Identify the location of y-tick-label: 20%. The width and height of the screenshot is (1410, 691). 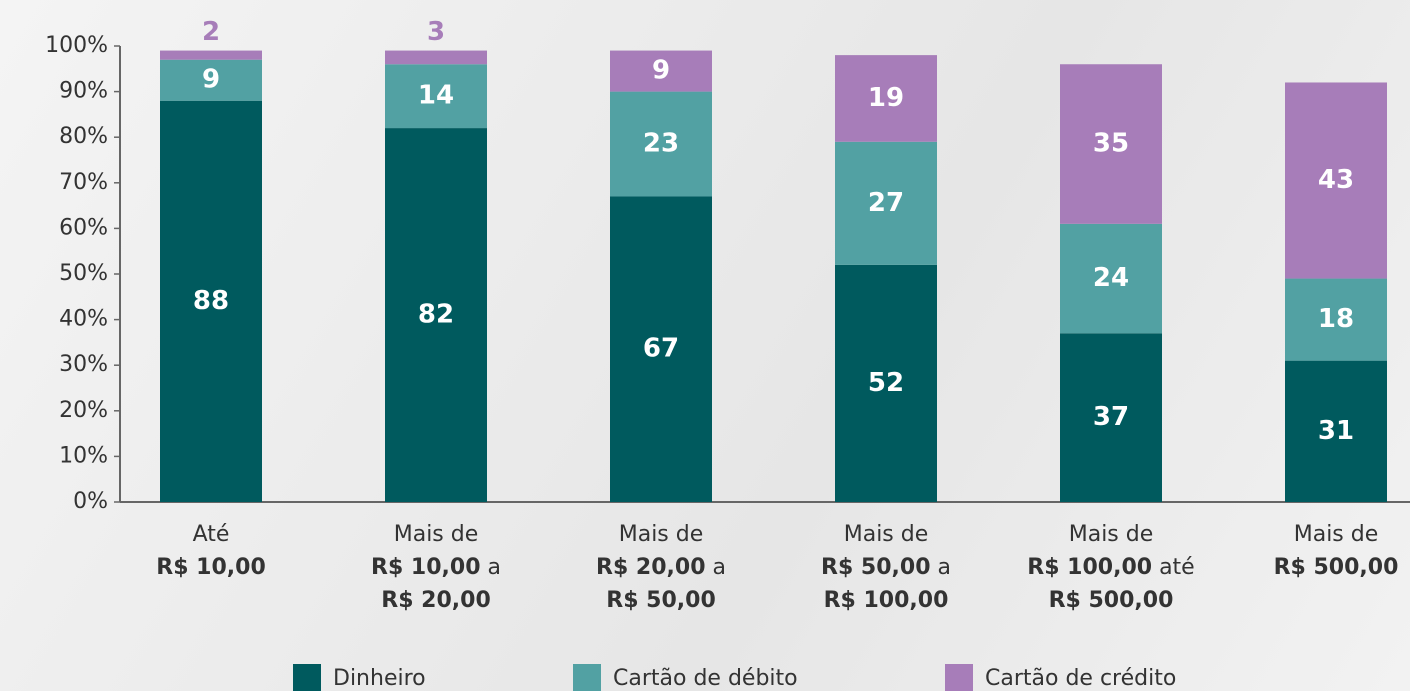
(83, 410).